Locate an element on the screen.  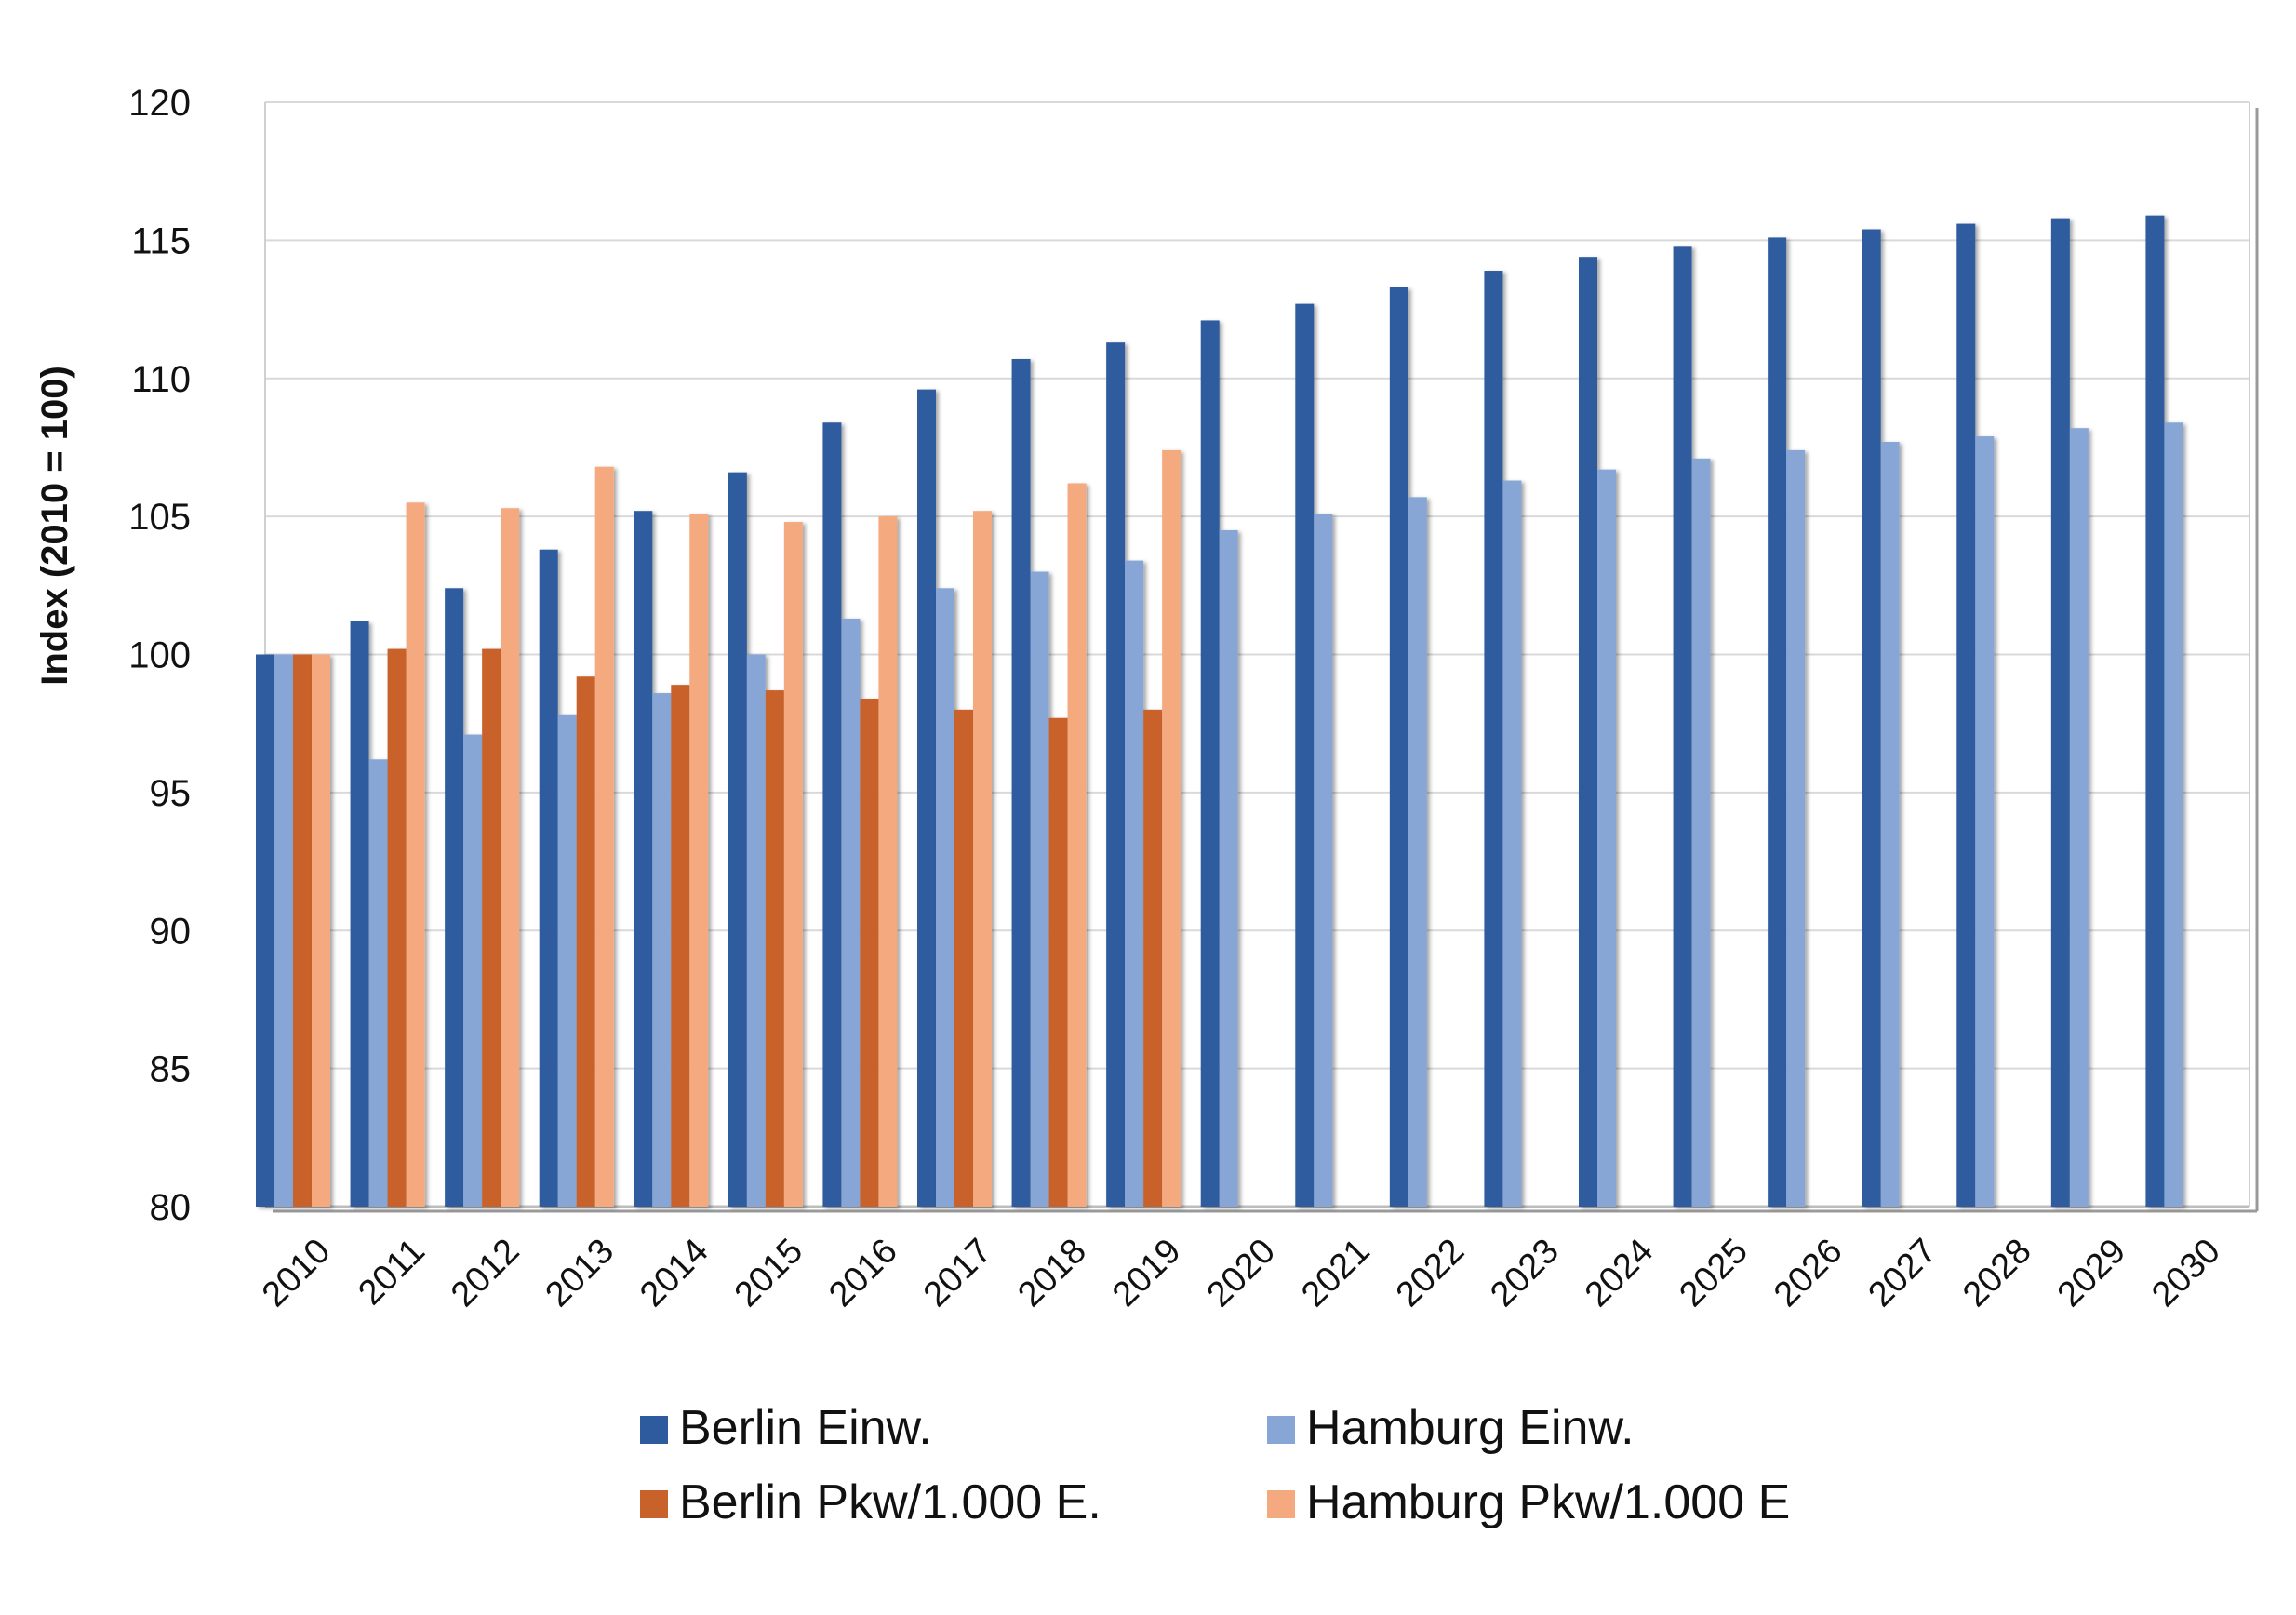
bar-2025-s0 is located at coordinates (1682, 726).